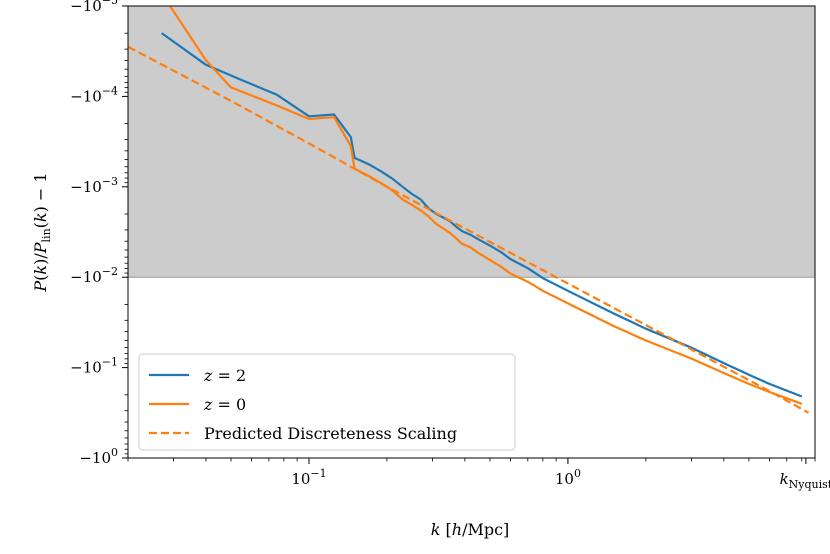  Describe the element at coordinates (98, 456) in the screenshot. I see `y-tick-label: −100` at that location.